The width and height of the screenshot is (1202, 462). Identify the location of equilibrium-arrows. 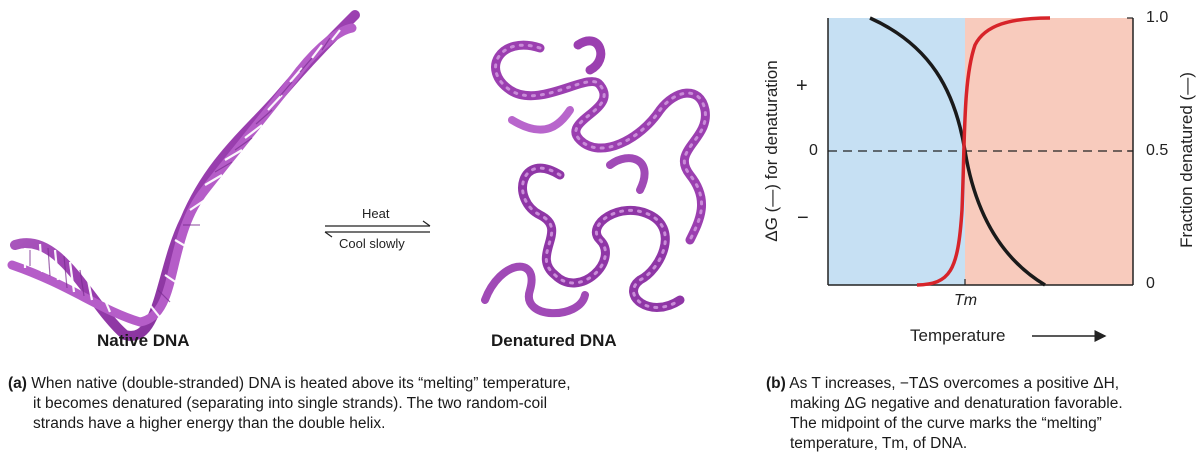
(377, 229).